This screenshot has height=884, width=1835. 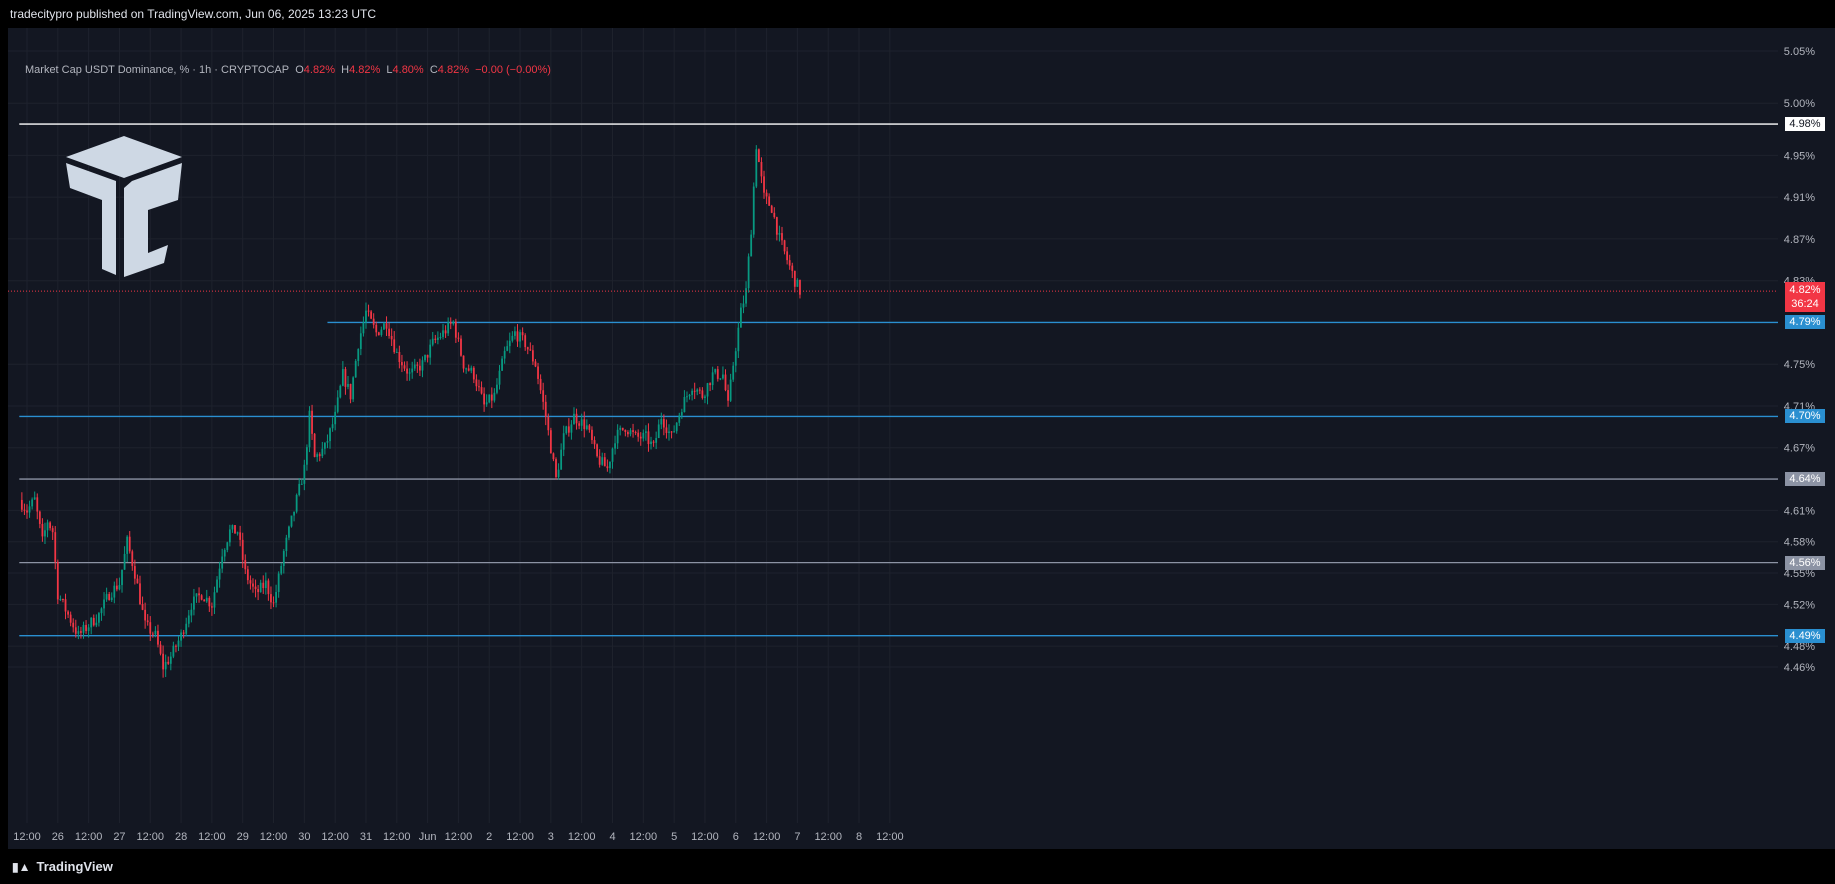 I want to click on y-tick-label: 5.05%, so click(x=1799, y=52).